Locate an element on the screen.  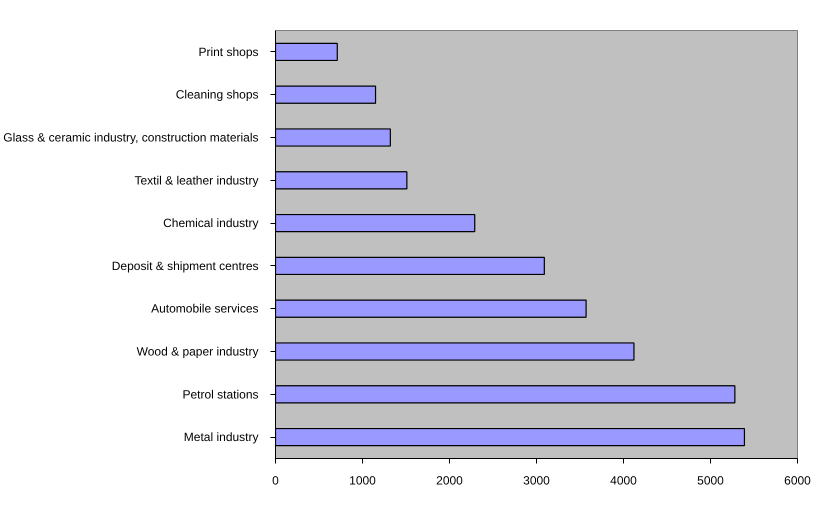
x-tick-label: 1000 is located at coordinates (362, 481).